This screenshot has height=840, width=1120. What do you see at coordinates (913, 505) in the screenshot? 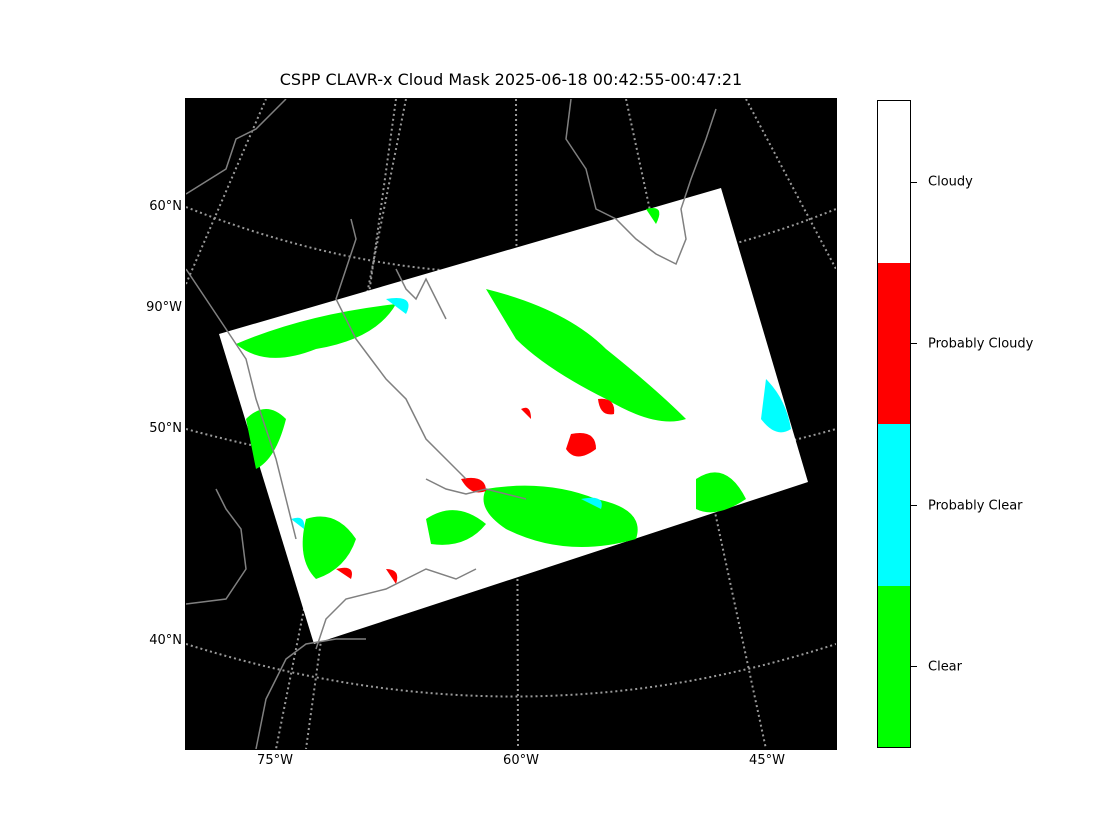
I see `colorbar-tick-probably-clear` at bounding box center [913, 505].